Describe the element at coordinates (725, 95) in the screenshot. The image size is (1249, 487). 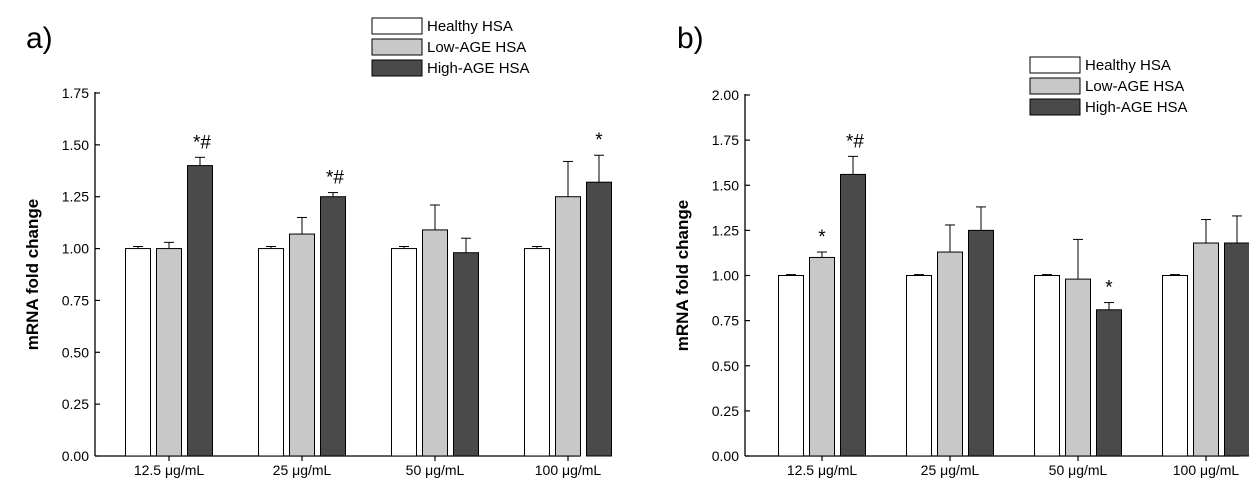
I see `y-tick-label: 2.00` at that location.